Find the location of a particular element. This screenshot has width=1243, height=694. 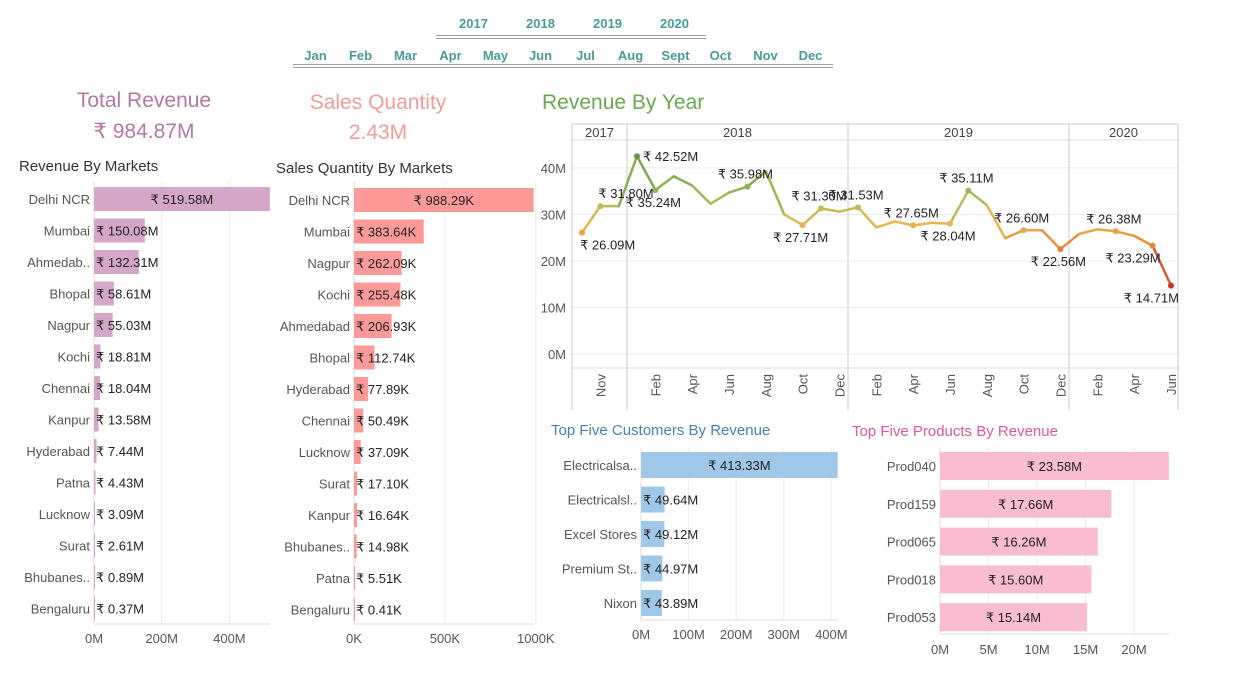

month-filter-aug: Aug is located at coordinates (630, 55).